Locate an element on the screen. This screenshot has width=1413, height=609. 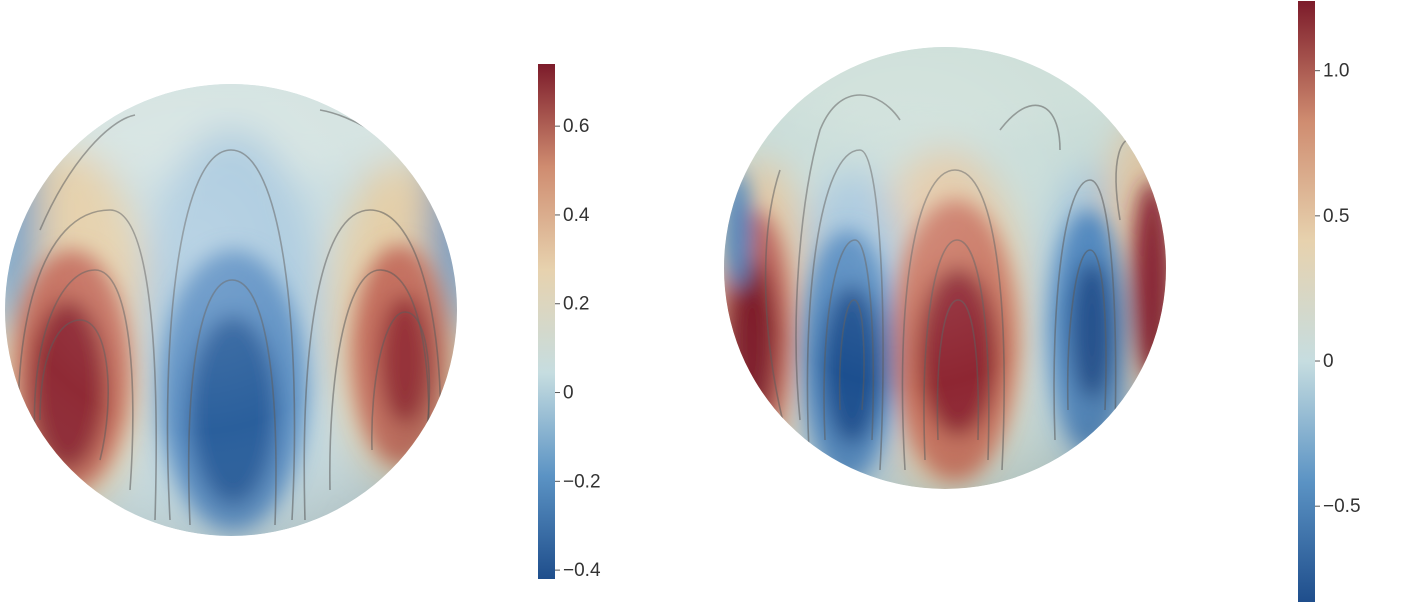
colorbar-right-tick-label-3: −0.5 is located at coordinates (1342, 506).